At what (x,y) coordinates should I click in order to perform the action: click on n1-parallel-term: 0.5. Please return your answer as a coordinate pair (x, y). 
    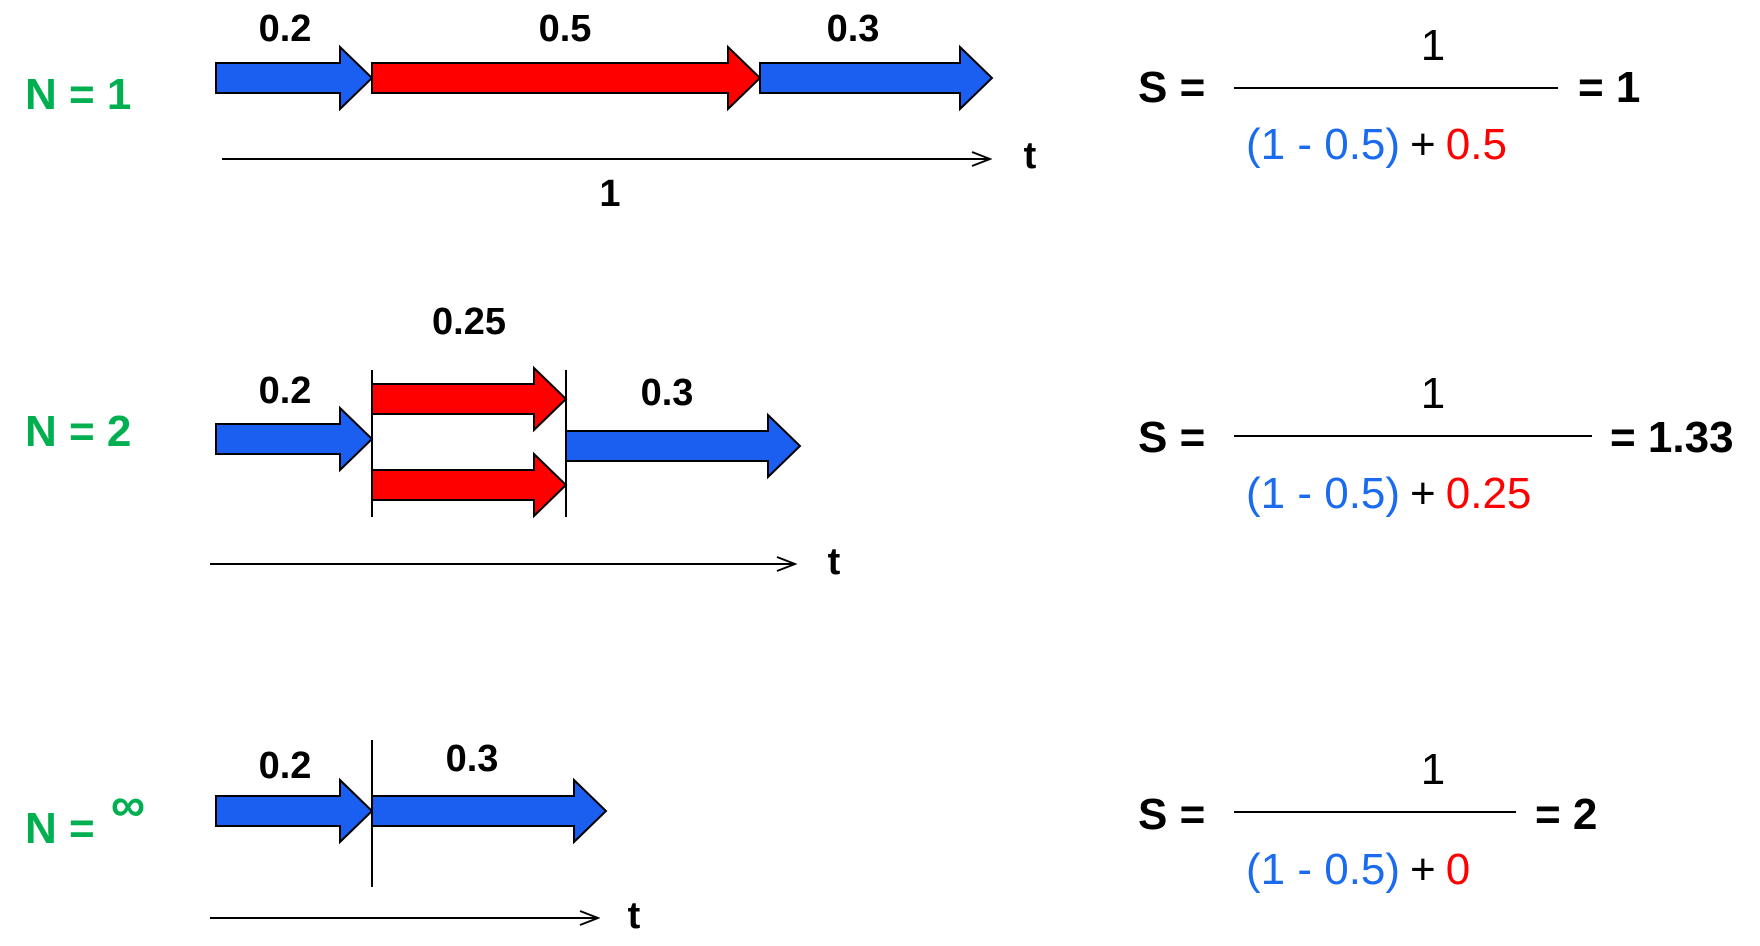
    Looking at the image, I should click on (1476, 144).